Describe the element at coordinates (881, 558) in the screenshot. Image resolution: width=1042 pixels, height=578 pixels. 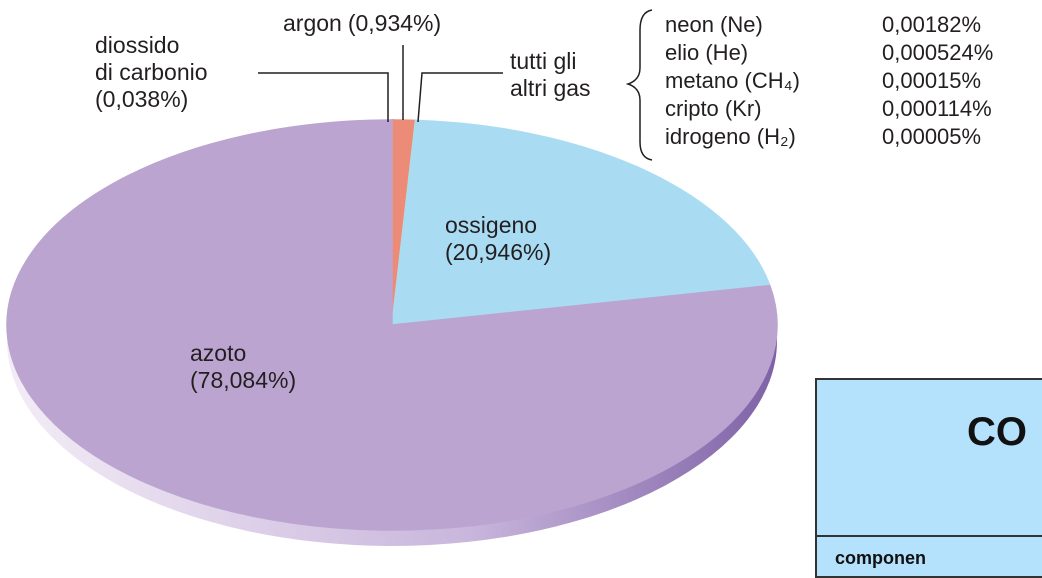
I see `table-header: componen` at that location.